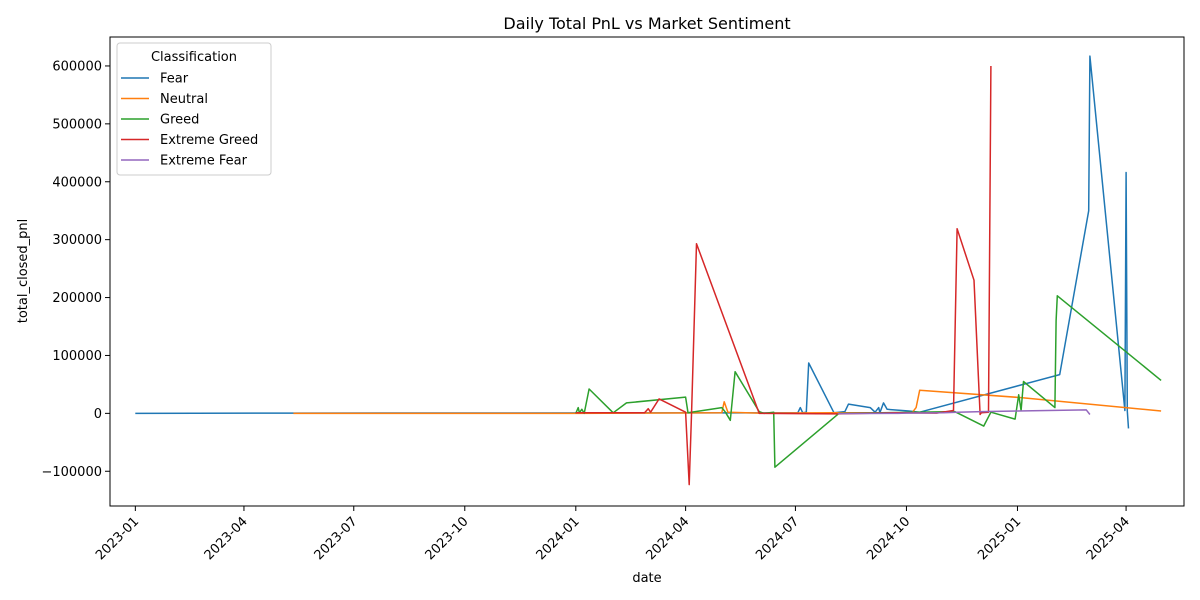 This screenshot has width=1200, height=600. Describe the element at coordinates (646, 578) in the screenshot. I see `x-axis-label: date` at that location.